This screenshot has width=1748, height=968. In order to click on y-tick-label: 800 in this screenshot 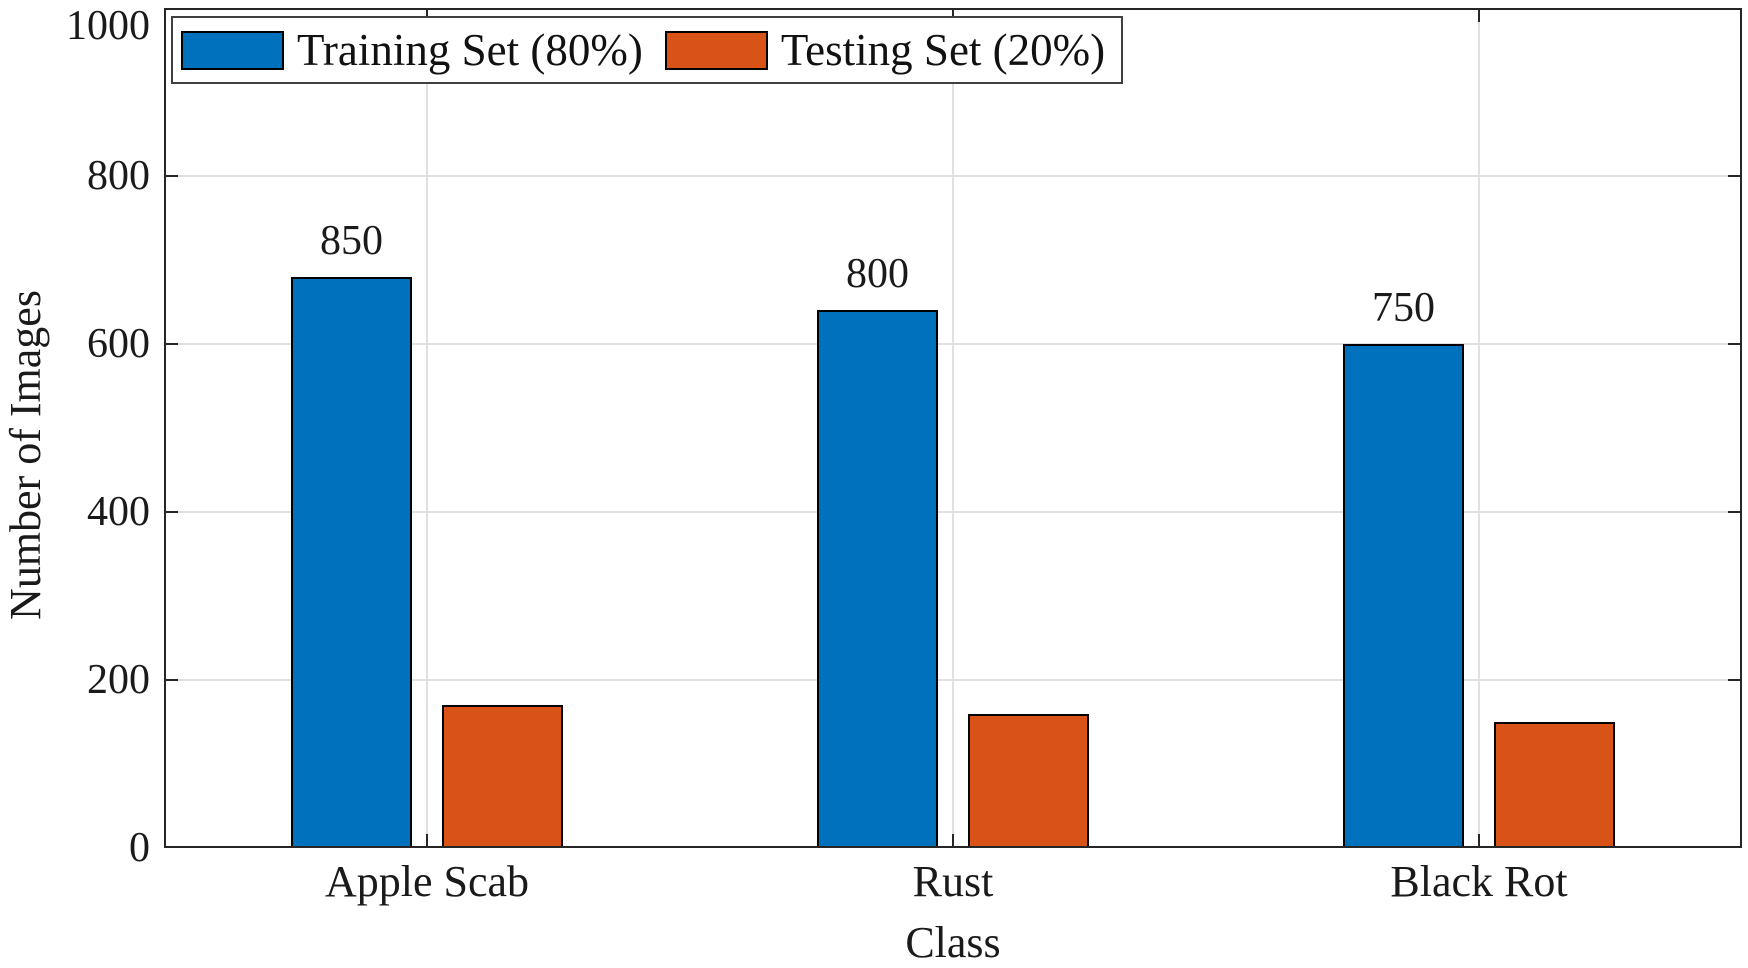, I will do `click(118, 176)`.